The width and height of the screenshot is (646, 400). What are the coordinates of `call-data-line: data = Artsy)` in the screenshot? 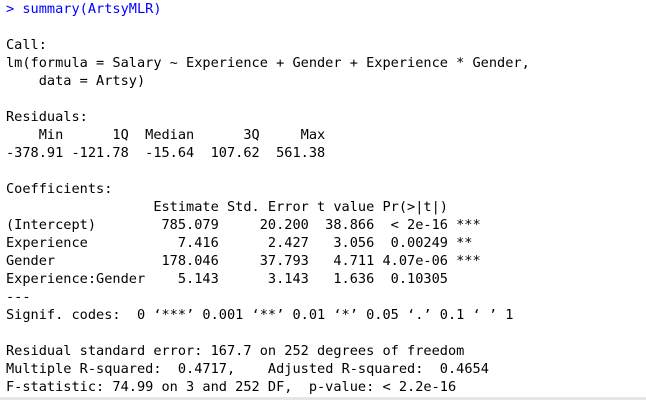 It's located at (76, 81).